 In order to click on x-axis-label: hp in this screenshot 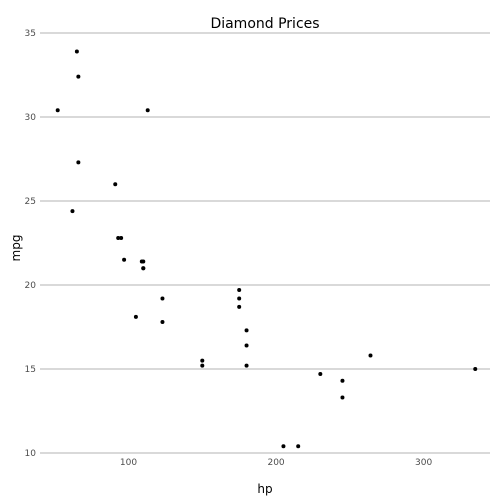, I will do `click(264, 489)`.